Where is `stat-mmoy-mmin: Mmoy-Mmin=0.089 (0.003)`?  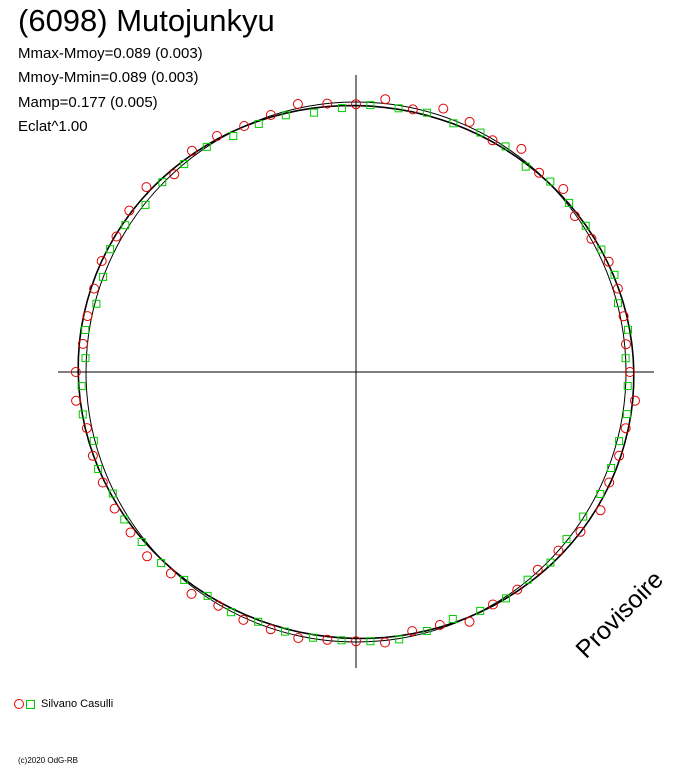 stat-mmoy-mmin: Mmoy-Mmin=0.089 (0.003) is located at coordinates (108, 77).